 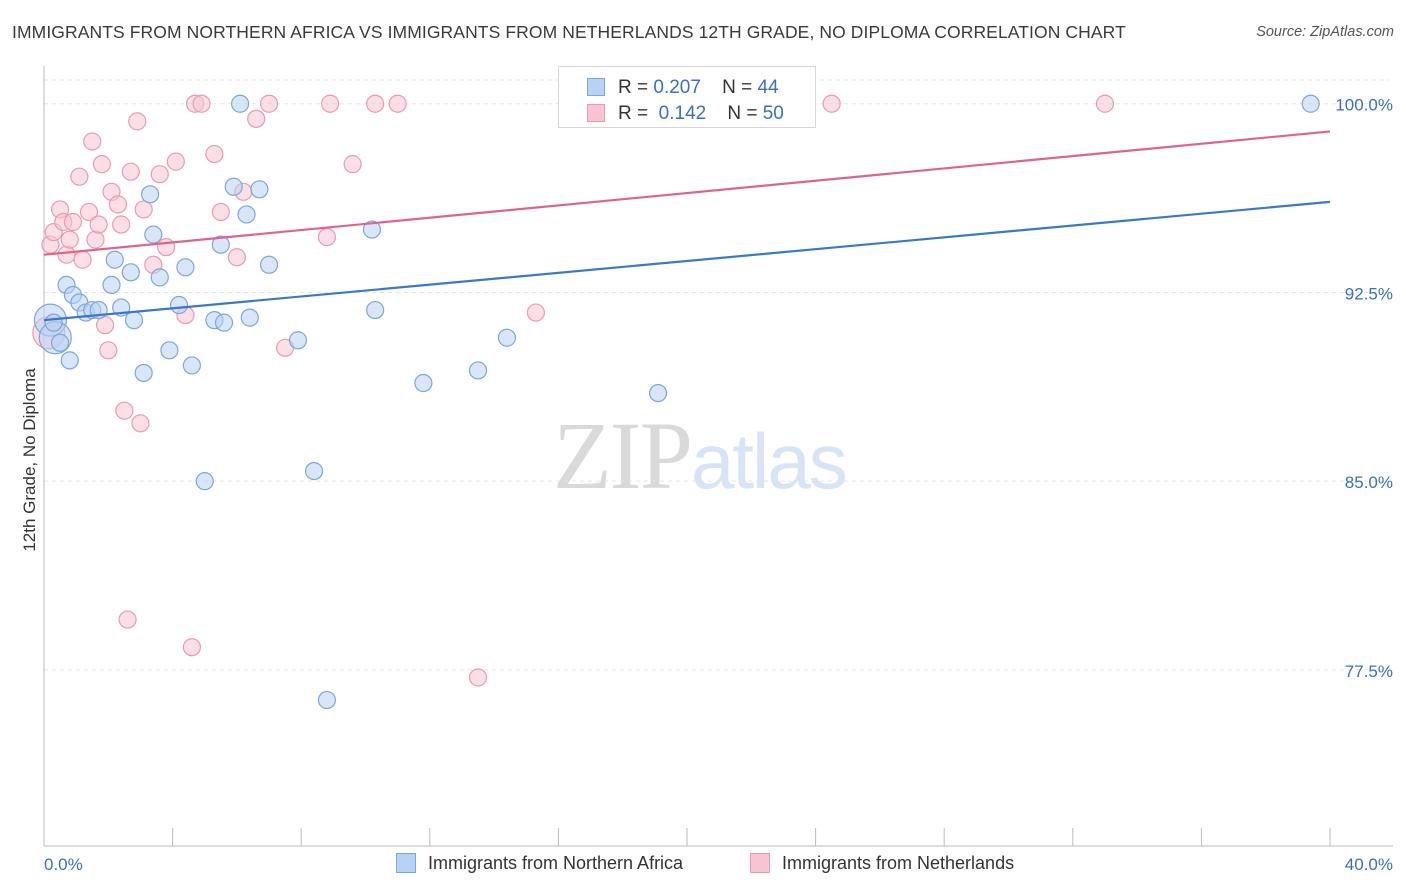 I want to click on legend-swatch-netherlands, so click(x=596, y=113).